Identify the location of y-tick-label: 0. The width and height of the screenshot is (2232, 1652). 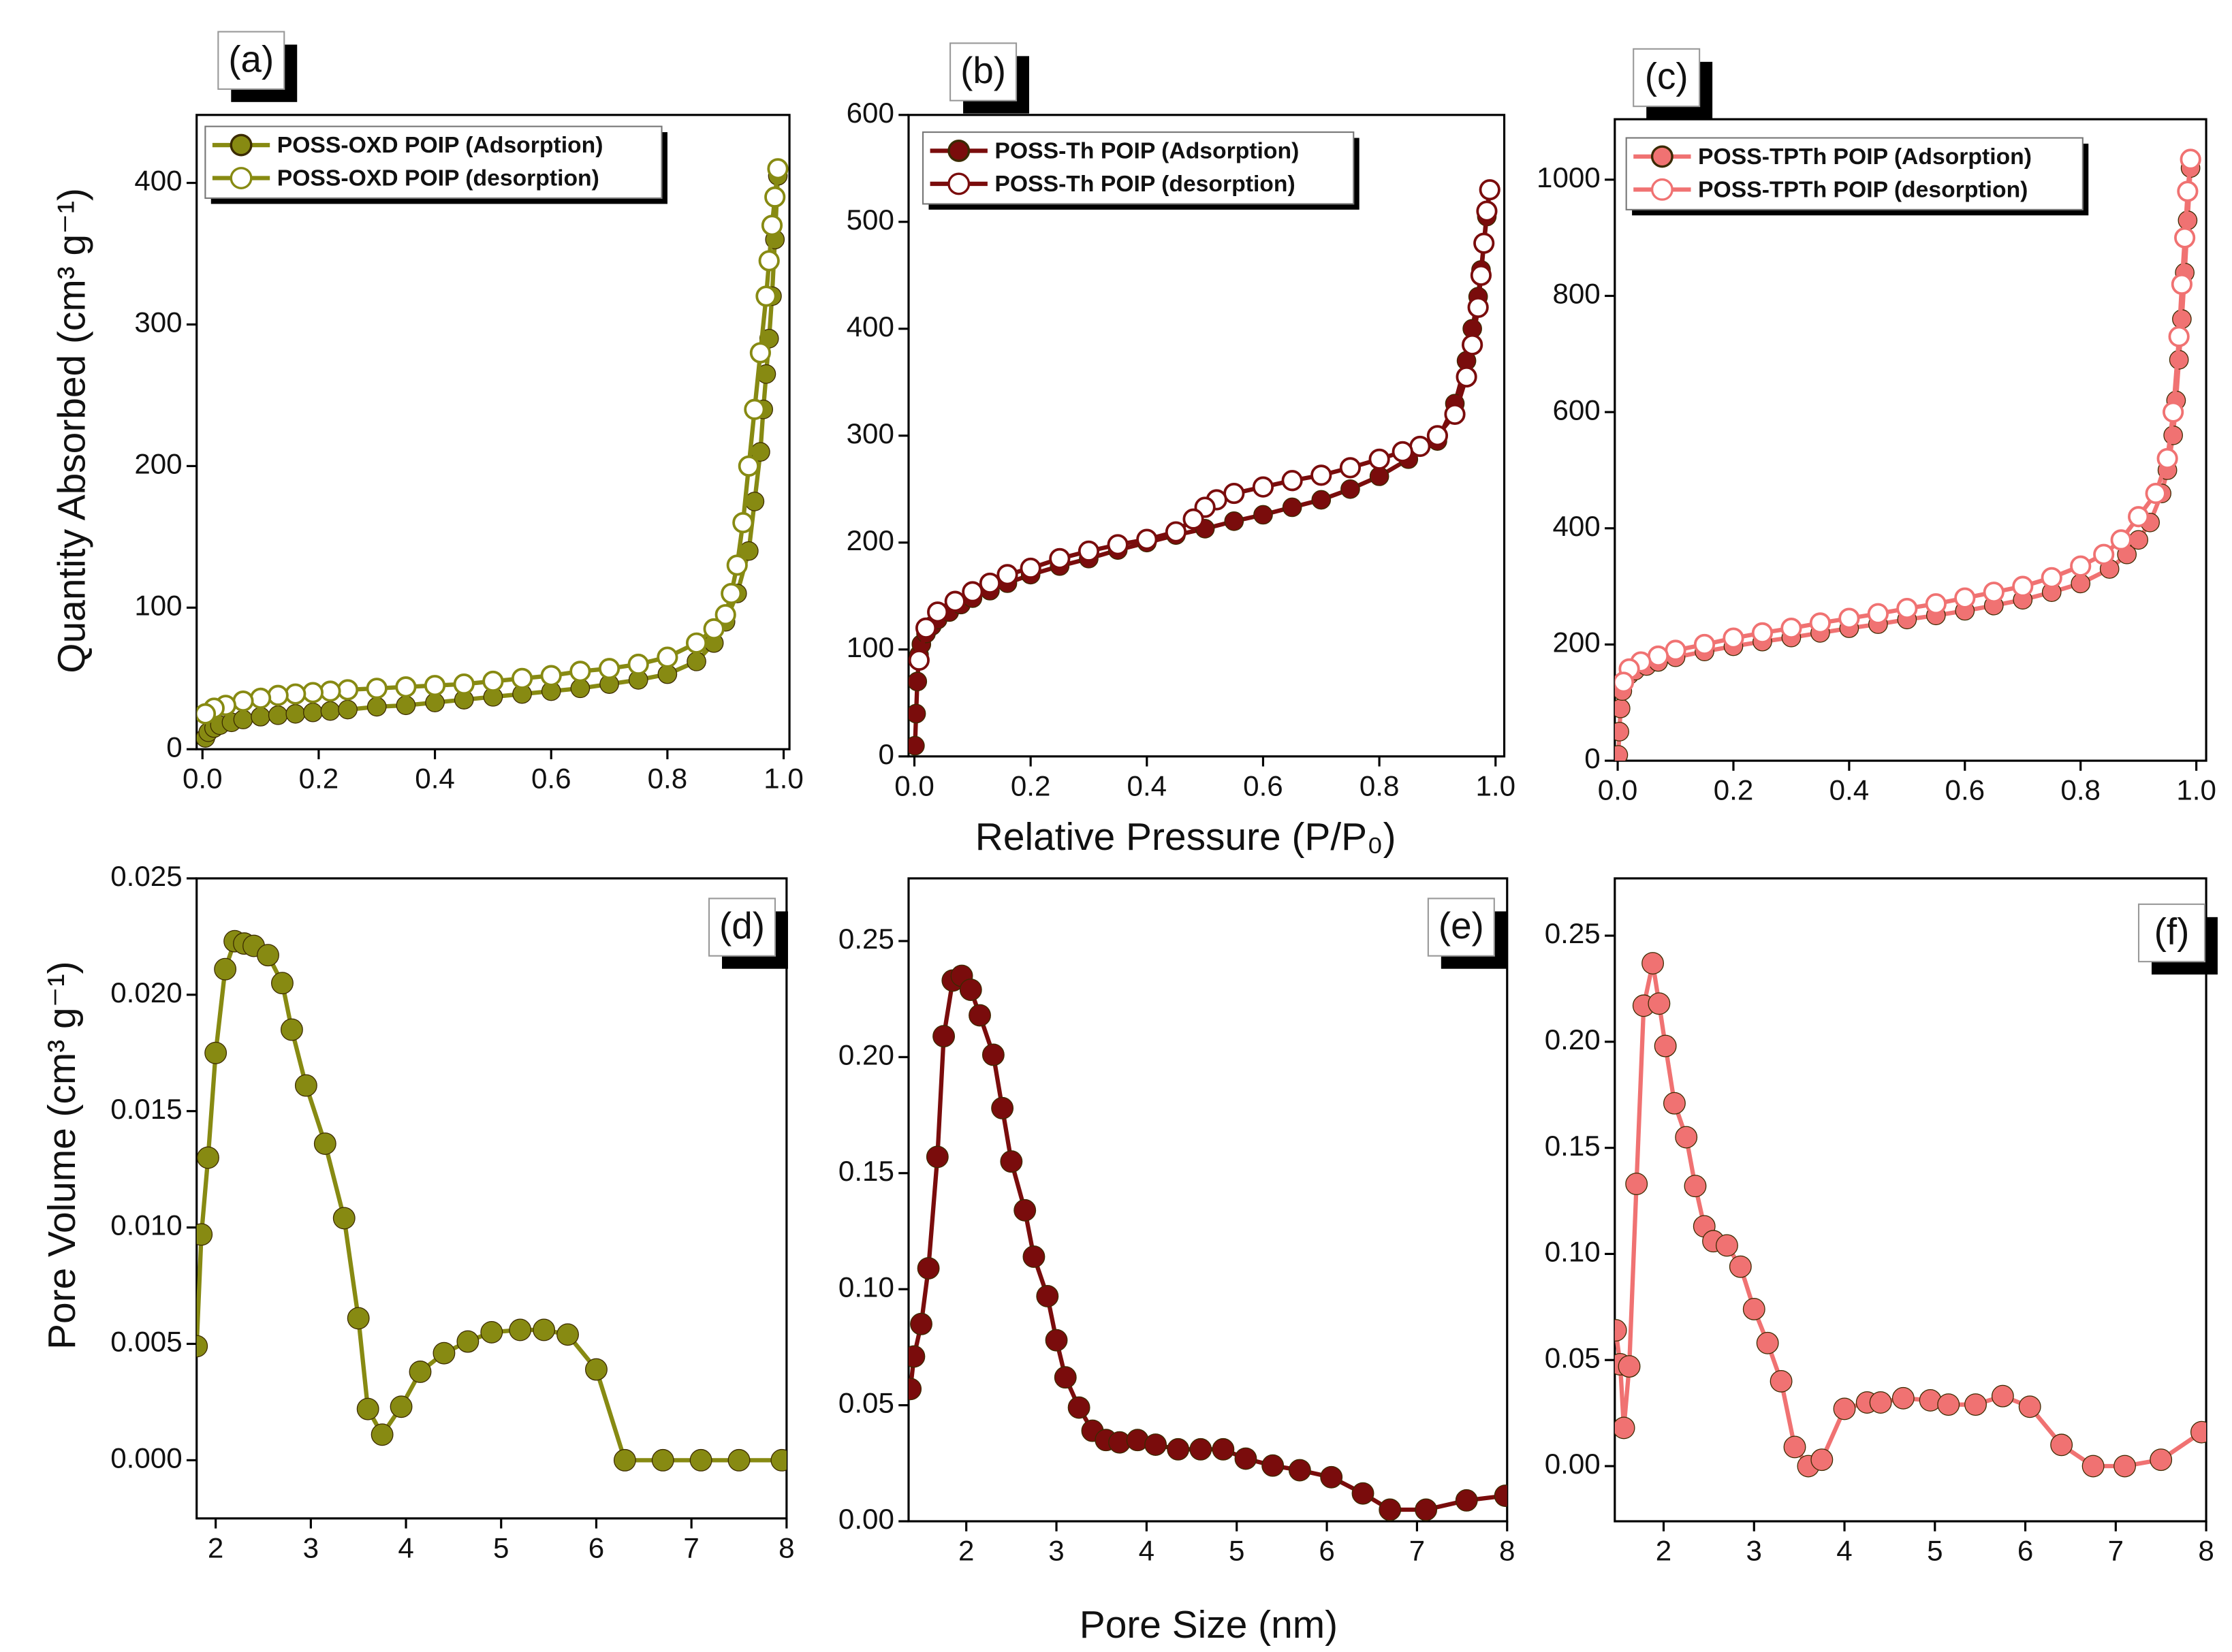
(174, 747).